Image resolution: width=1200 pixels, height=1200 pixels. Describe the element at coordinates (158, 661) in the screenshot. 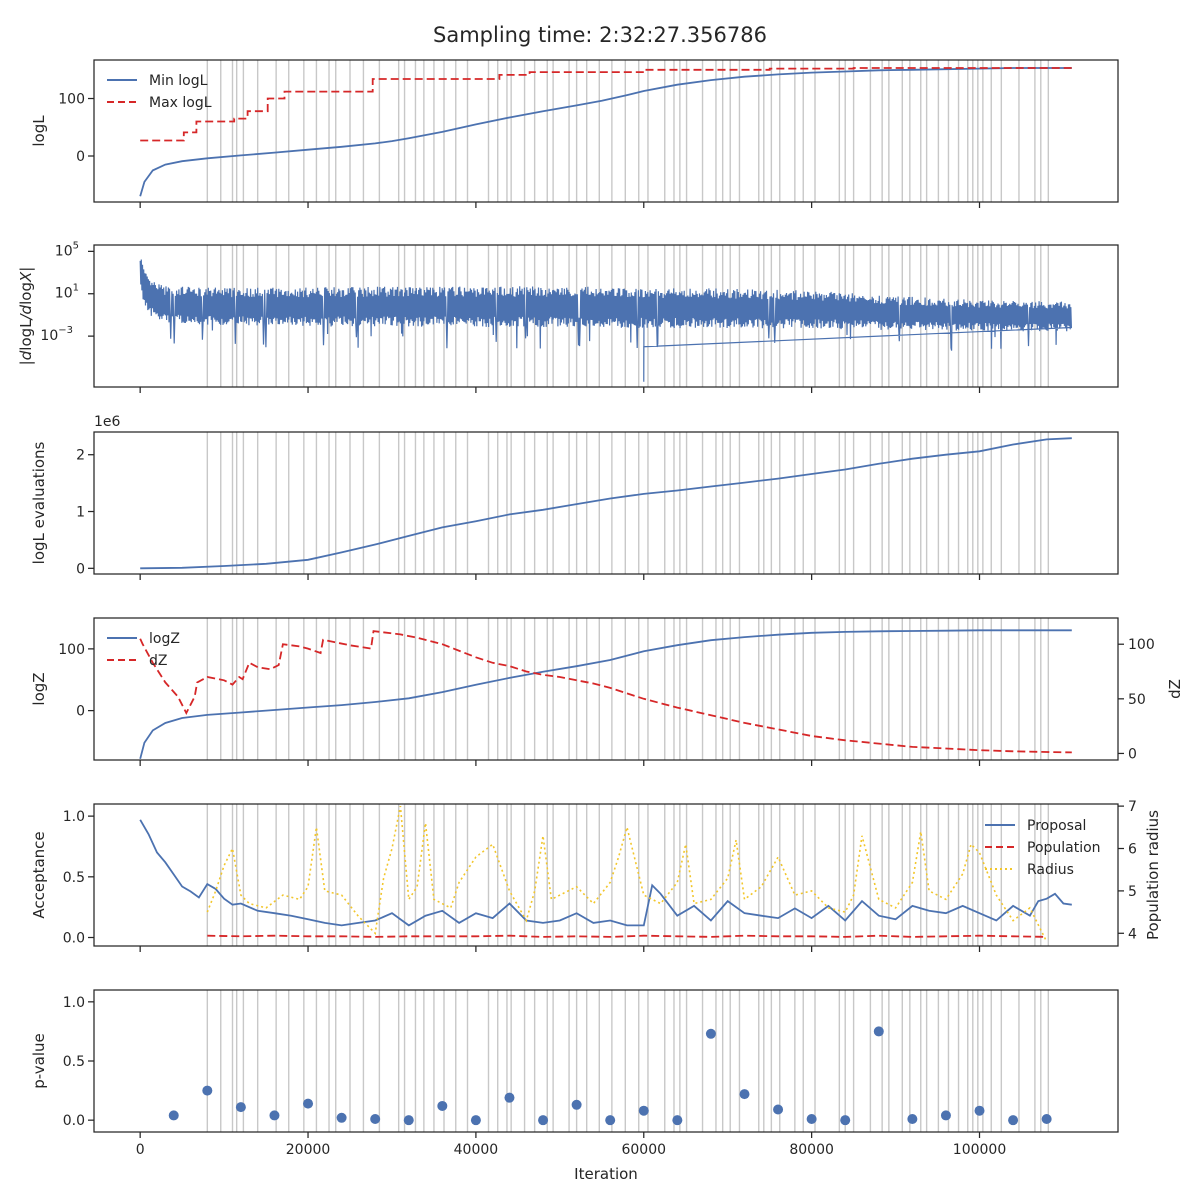

I see `legend-label: dZ` at that location.